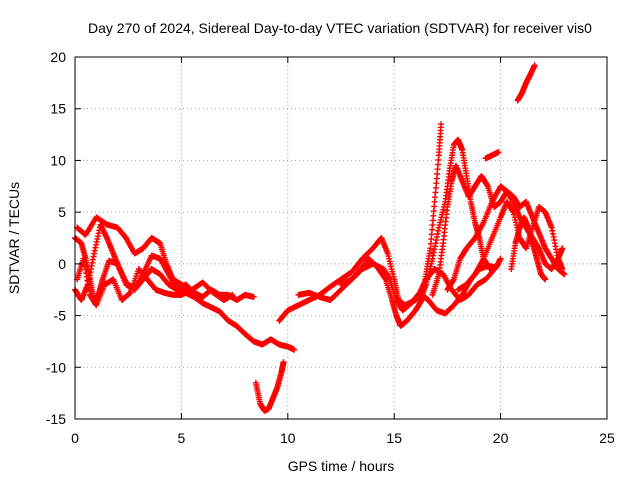 This screenshot has height=480, width=640. I want to click on x-tick-label: 5, so click(182, 438).